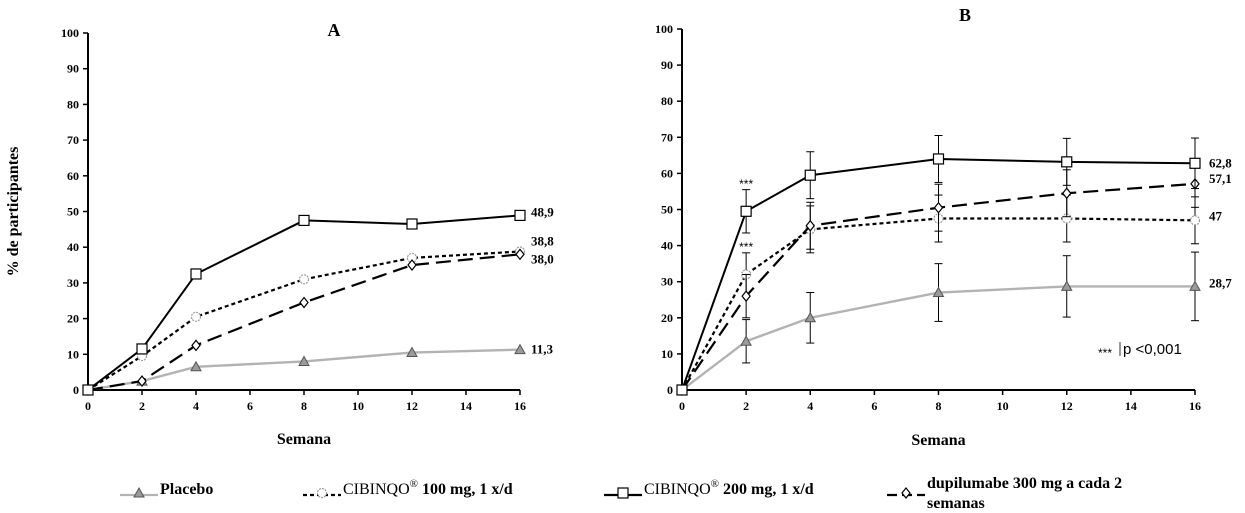 Image resolution: width=1245 pixels, height=513 pixels. Describe the element at coordinates (76, 390) in the screenshot. I see `panel-a-y-tick-label: 0` at that location.